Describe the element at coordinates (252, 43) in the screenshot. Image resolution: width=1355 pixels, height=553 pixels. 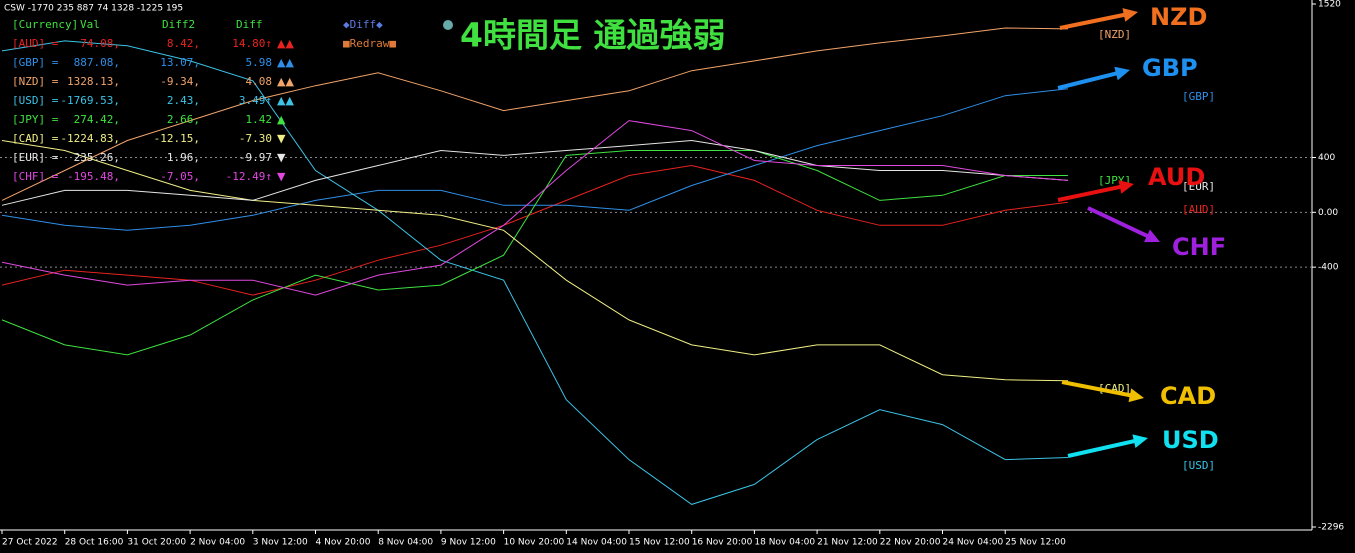
I see `table-cell: 14.80↑` at that location.